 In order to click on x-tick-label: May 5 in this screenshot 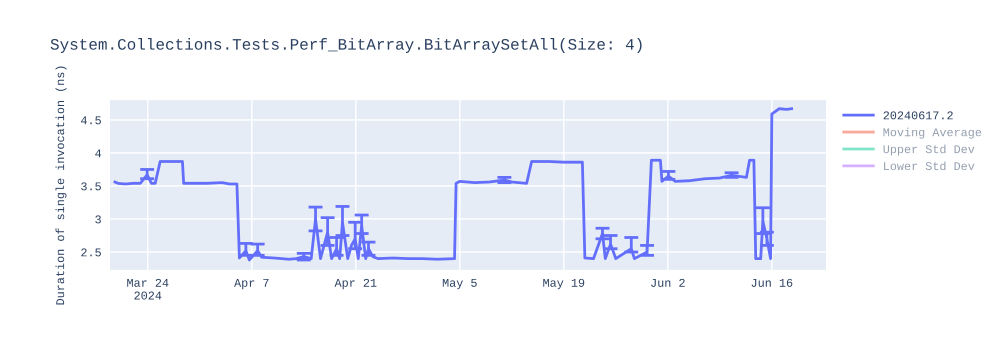, I will do `click(459, 284)`.